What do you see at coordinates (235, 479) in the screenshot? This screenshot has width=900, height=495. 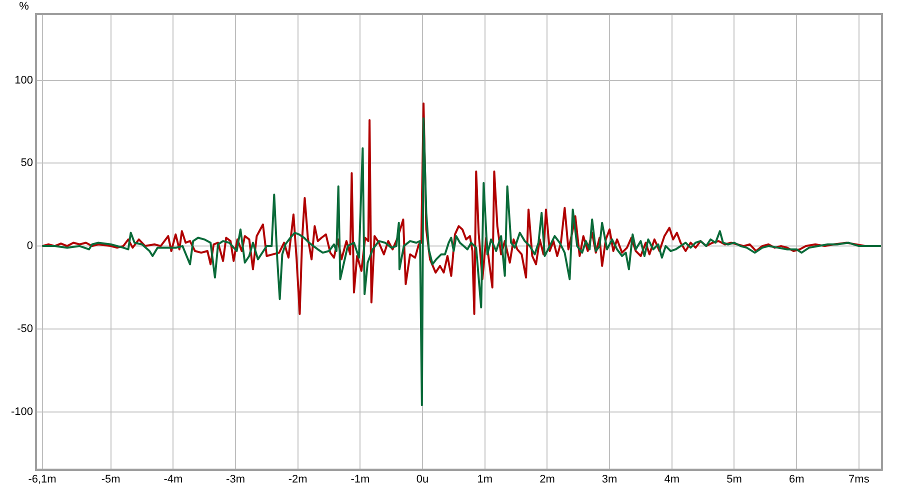 I see `x-tick-label: -3m` at bounding box center [235, 479].